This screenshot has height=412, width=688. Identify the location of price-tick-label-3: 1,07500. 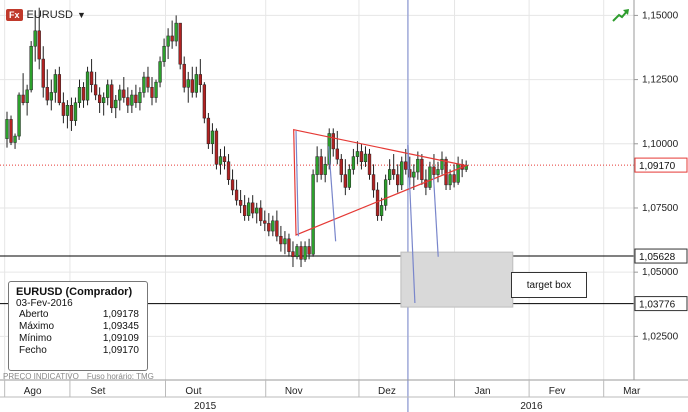
(660, 208).